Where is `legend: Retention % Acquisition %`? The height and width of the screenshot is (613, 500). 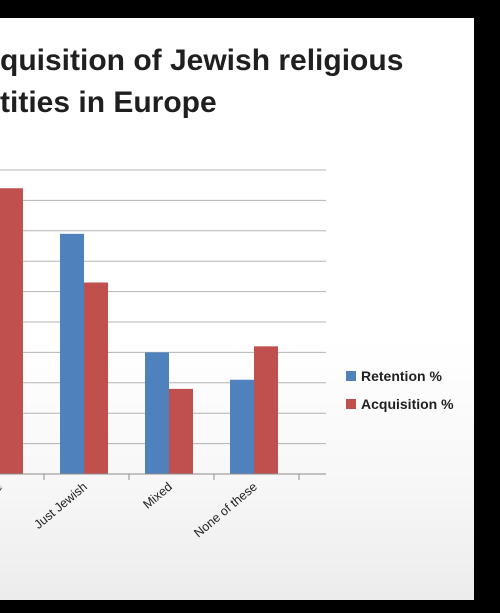
legend: Retention % Acquisition % is located at coordinates (400, 390).